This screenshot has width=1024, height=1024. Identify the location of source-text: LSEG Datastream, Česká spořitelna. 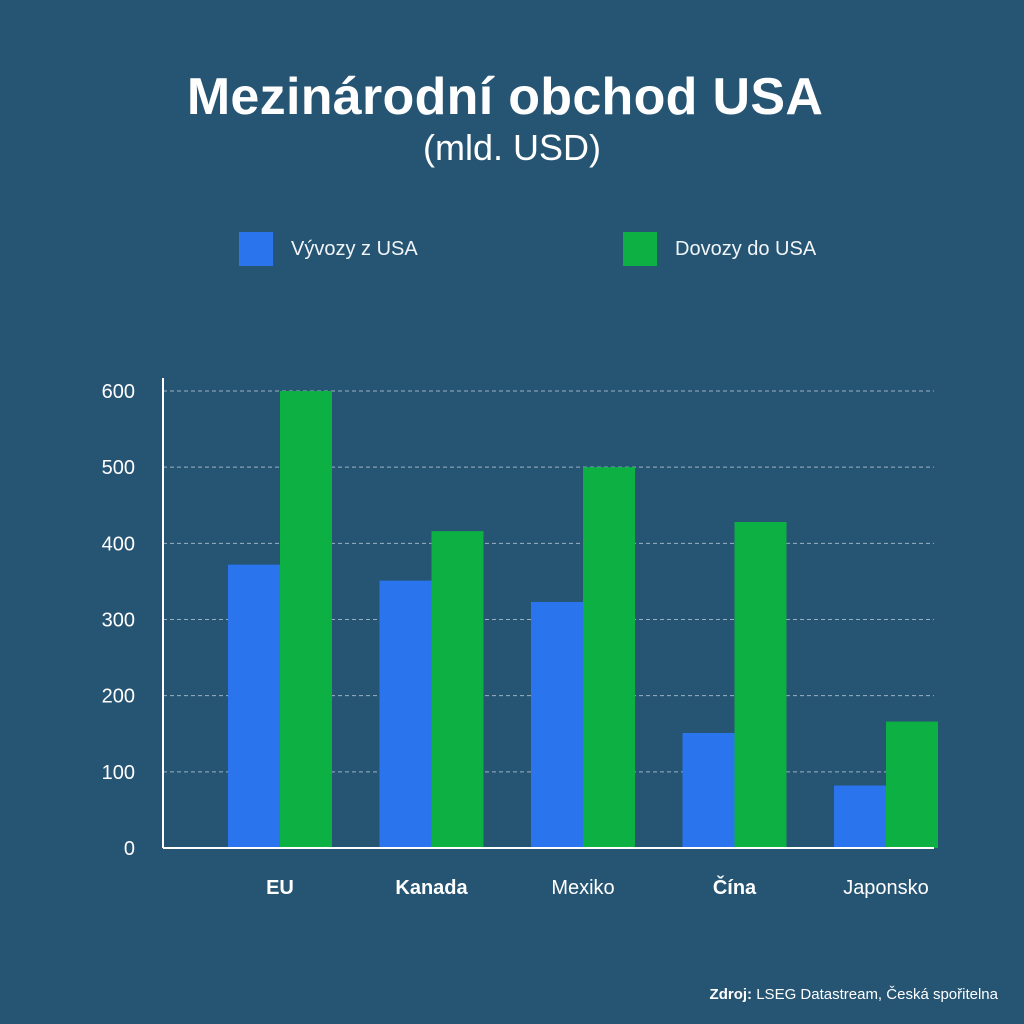
(877, 994).